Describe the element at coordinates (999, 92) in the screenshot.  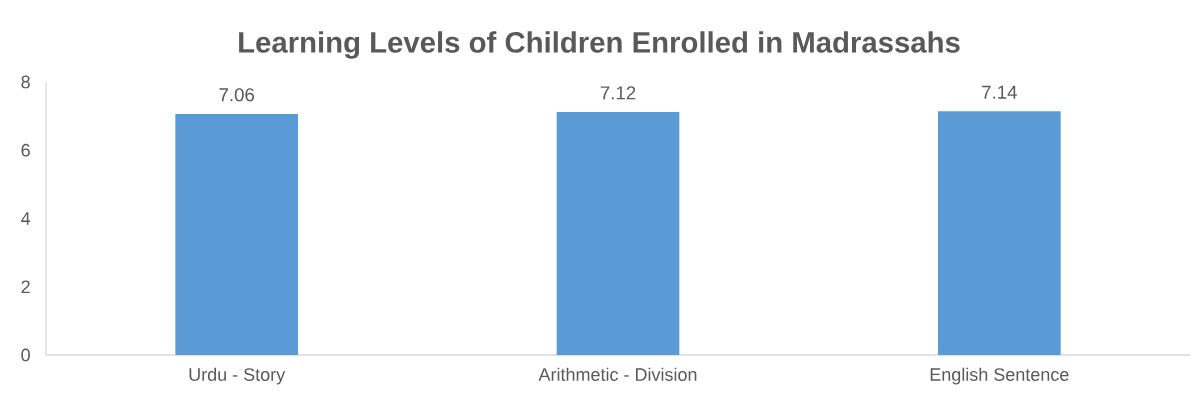
I see `data-label: 7.14` at that location.